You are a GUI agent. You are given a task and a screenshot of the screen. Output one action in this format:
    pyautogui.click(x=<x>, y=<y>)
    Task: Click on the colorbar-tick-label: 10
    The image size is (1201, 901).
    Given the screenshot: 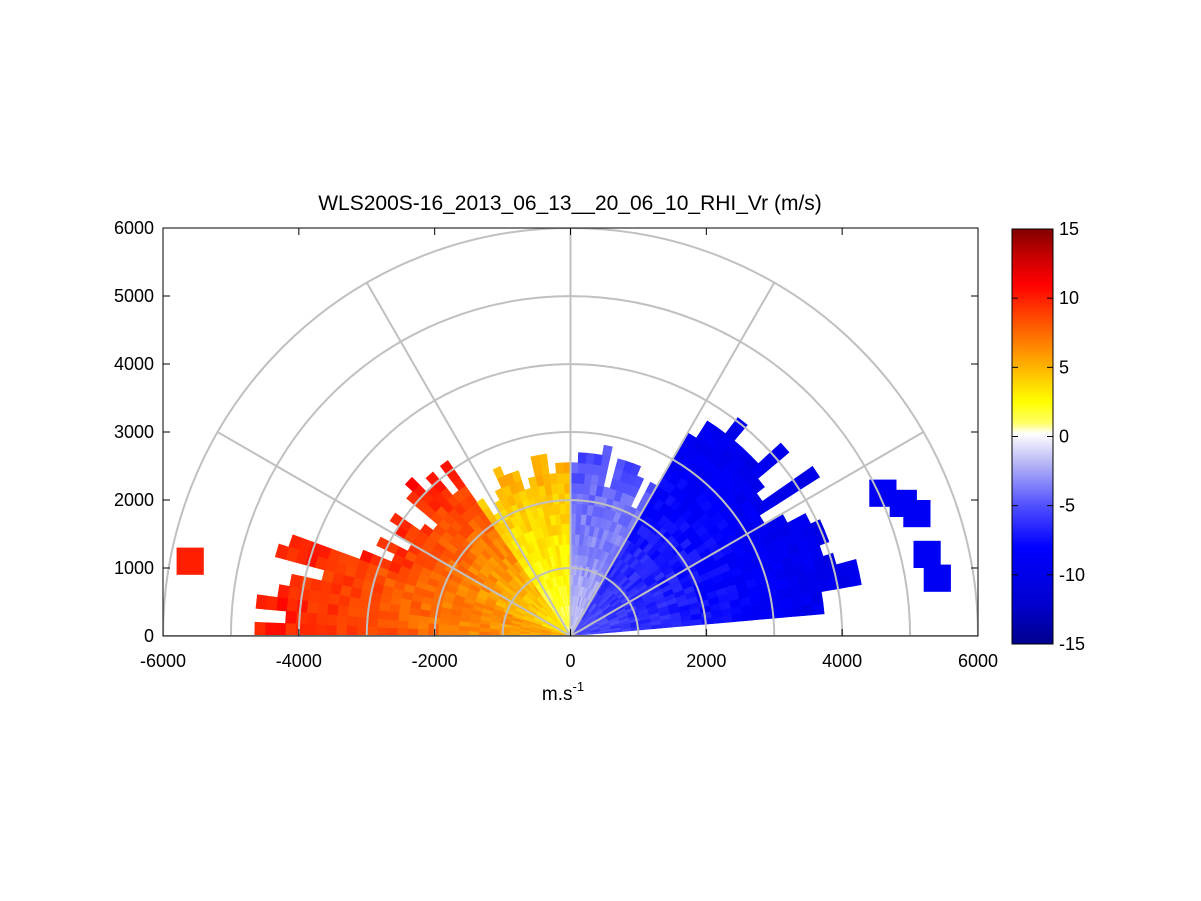 What is the action you would take?
    pyautogui.click(x=1069, y=298)
    